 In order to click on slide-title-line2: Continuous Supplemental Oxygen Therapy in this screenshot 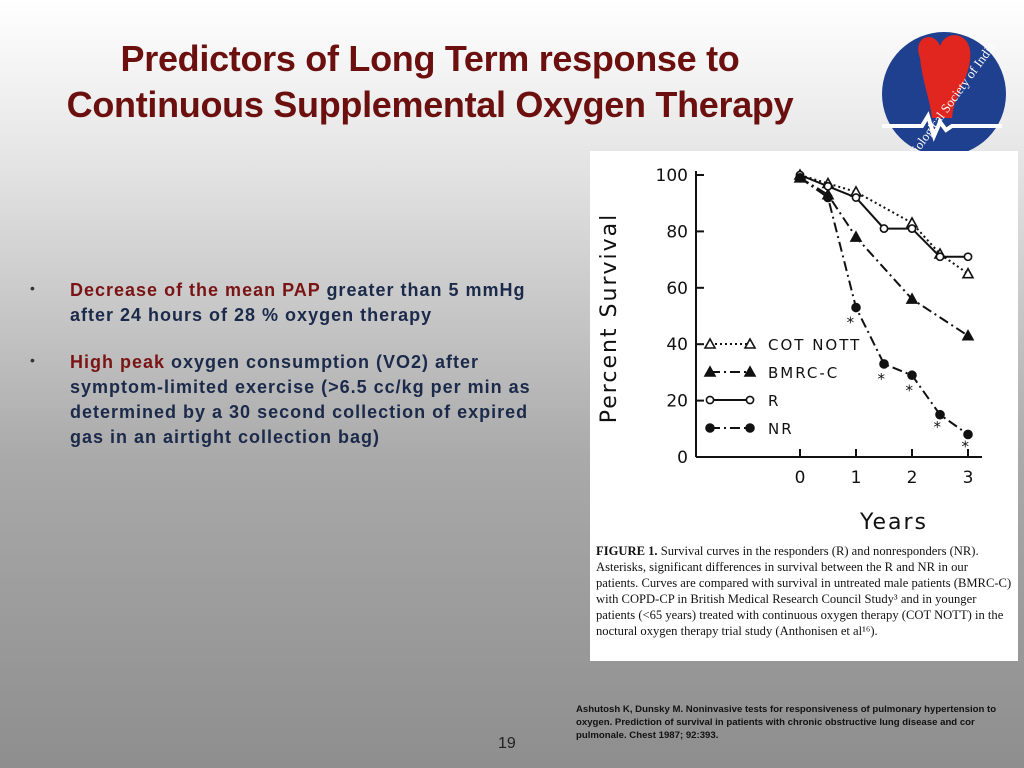, I will do `click(430, 104)`.